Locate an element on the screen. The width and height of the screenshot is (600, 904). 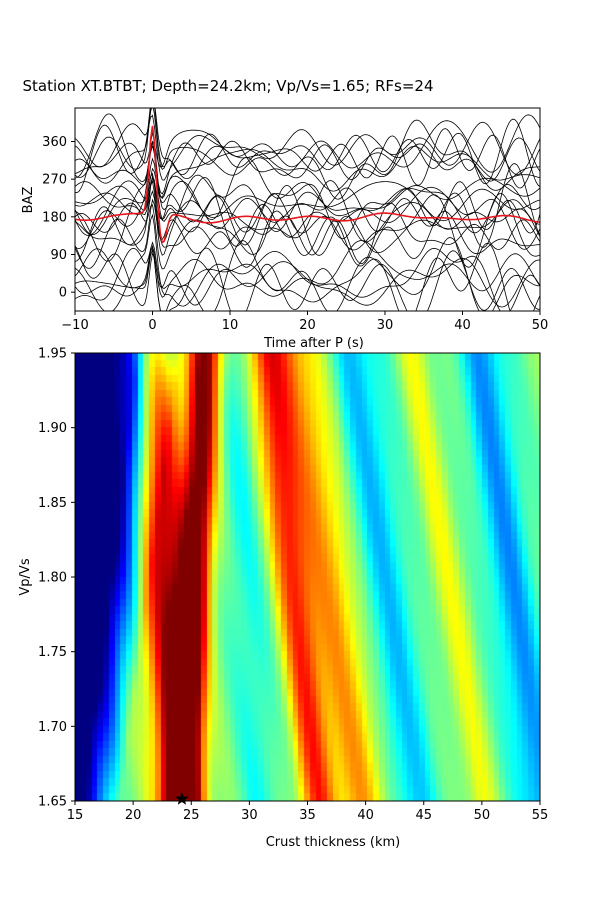
rf-x-tick-label: 30 is located at coordinates (385, 325).